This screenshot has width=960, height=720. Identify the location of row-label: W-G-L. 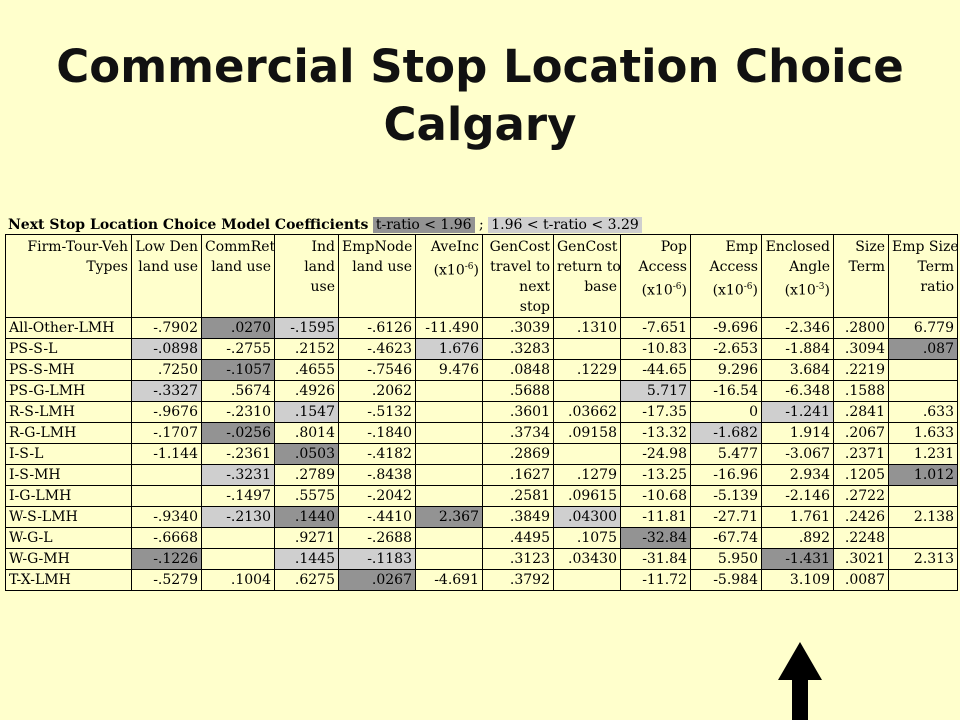
(68, 538).